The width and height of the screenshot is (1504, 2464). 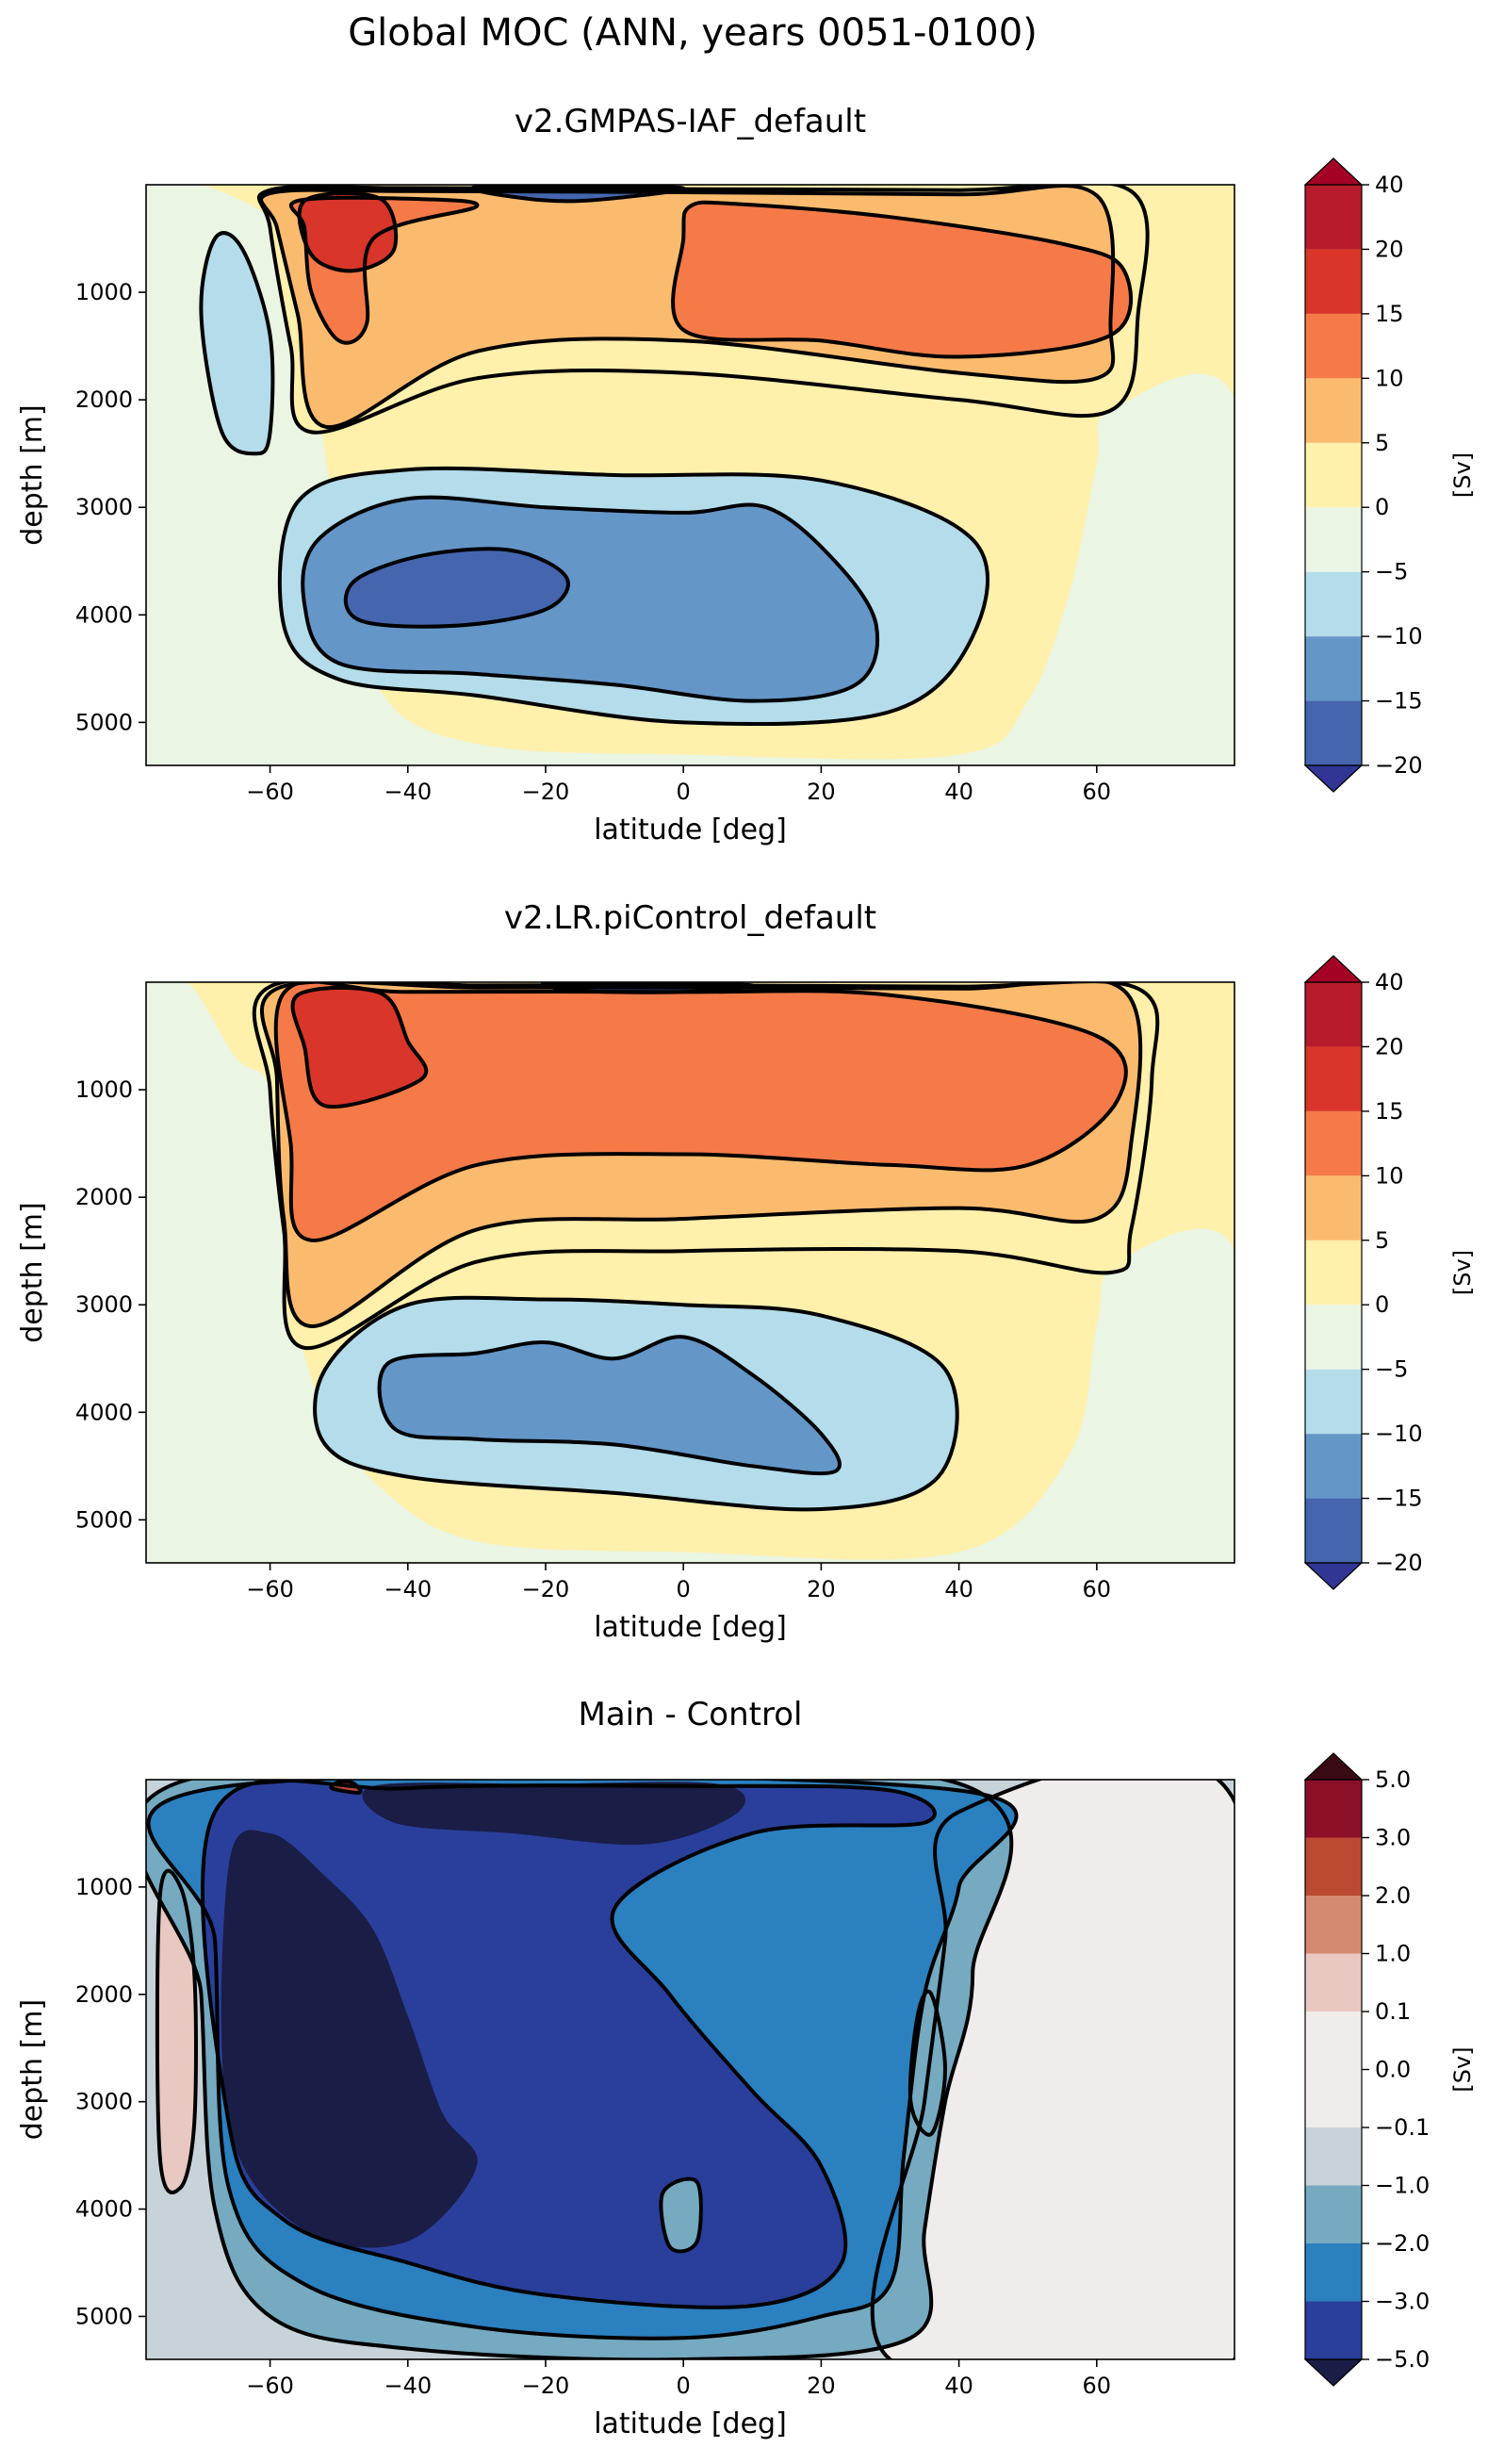 What do you see at coordinates (690, 121) in the screenshot?
I see `panel-title: v2.GMPAS-IAF_default` at bounding box center [690, 121].